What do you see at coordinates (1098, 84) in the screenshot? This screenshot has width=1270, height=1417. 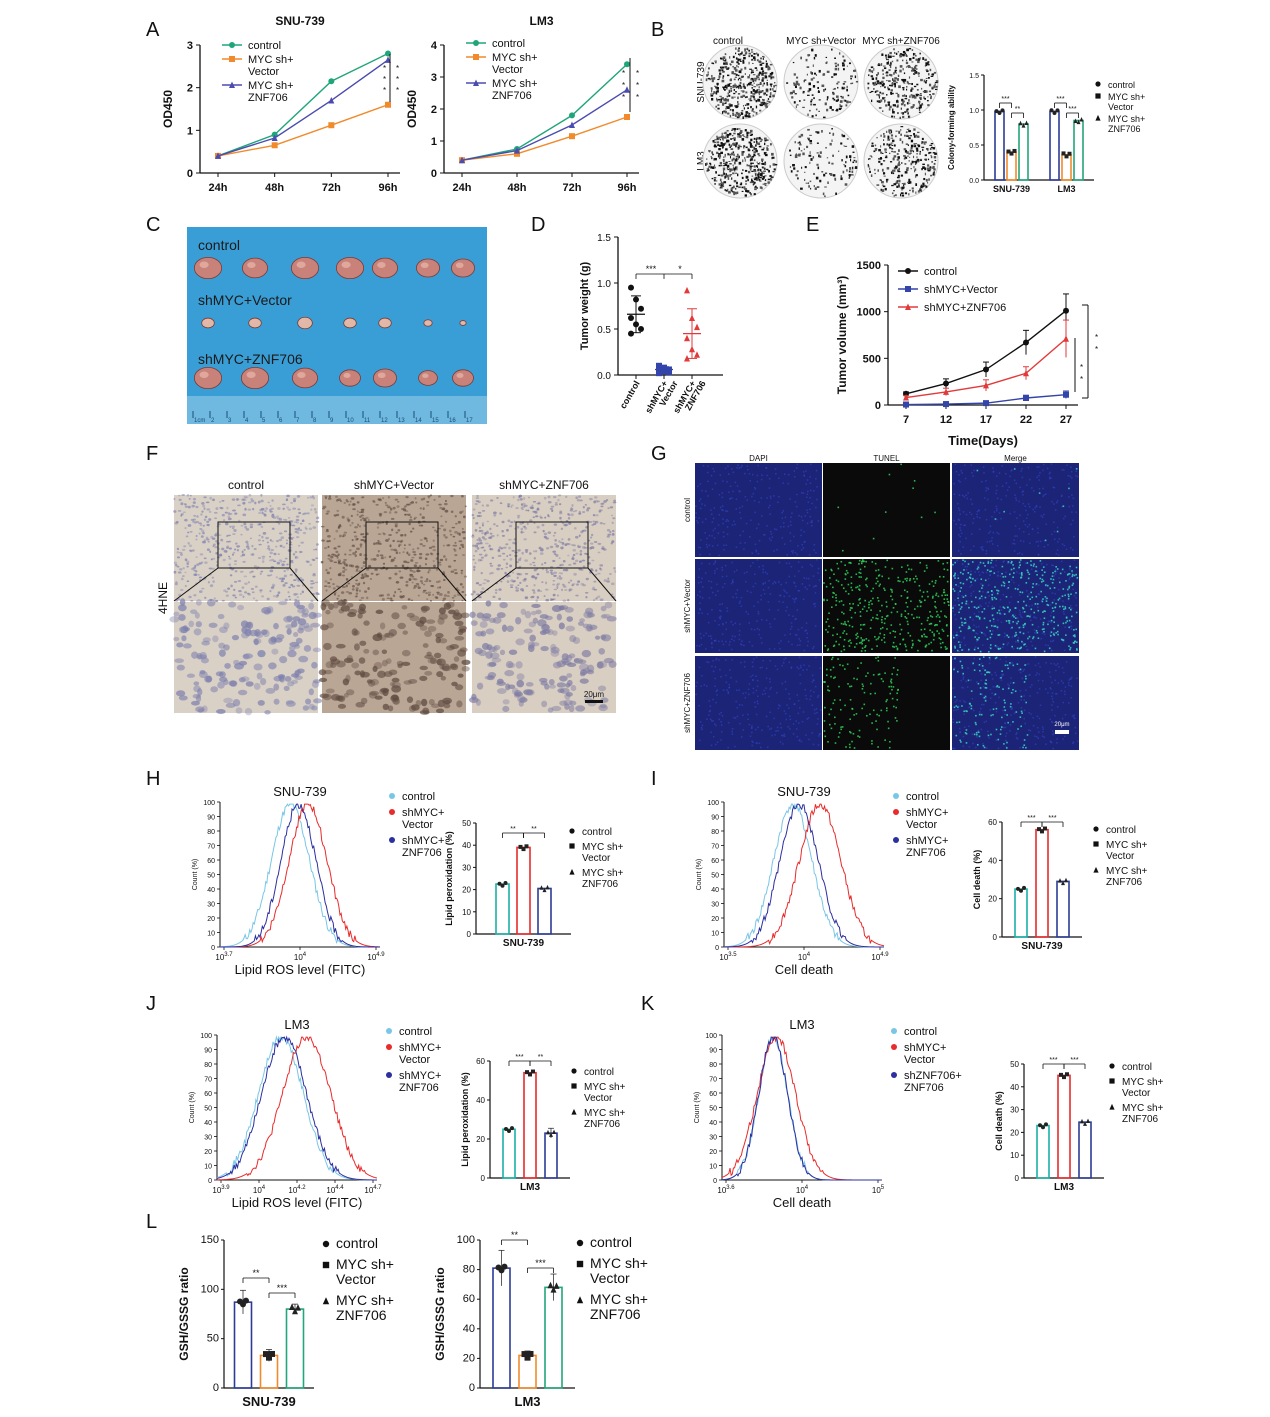 I see `legend-marker` at bounding box center [1098, 84].